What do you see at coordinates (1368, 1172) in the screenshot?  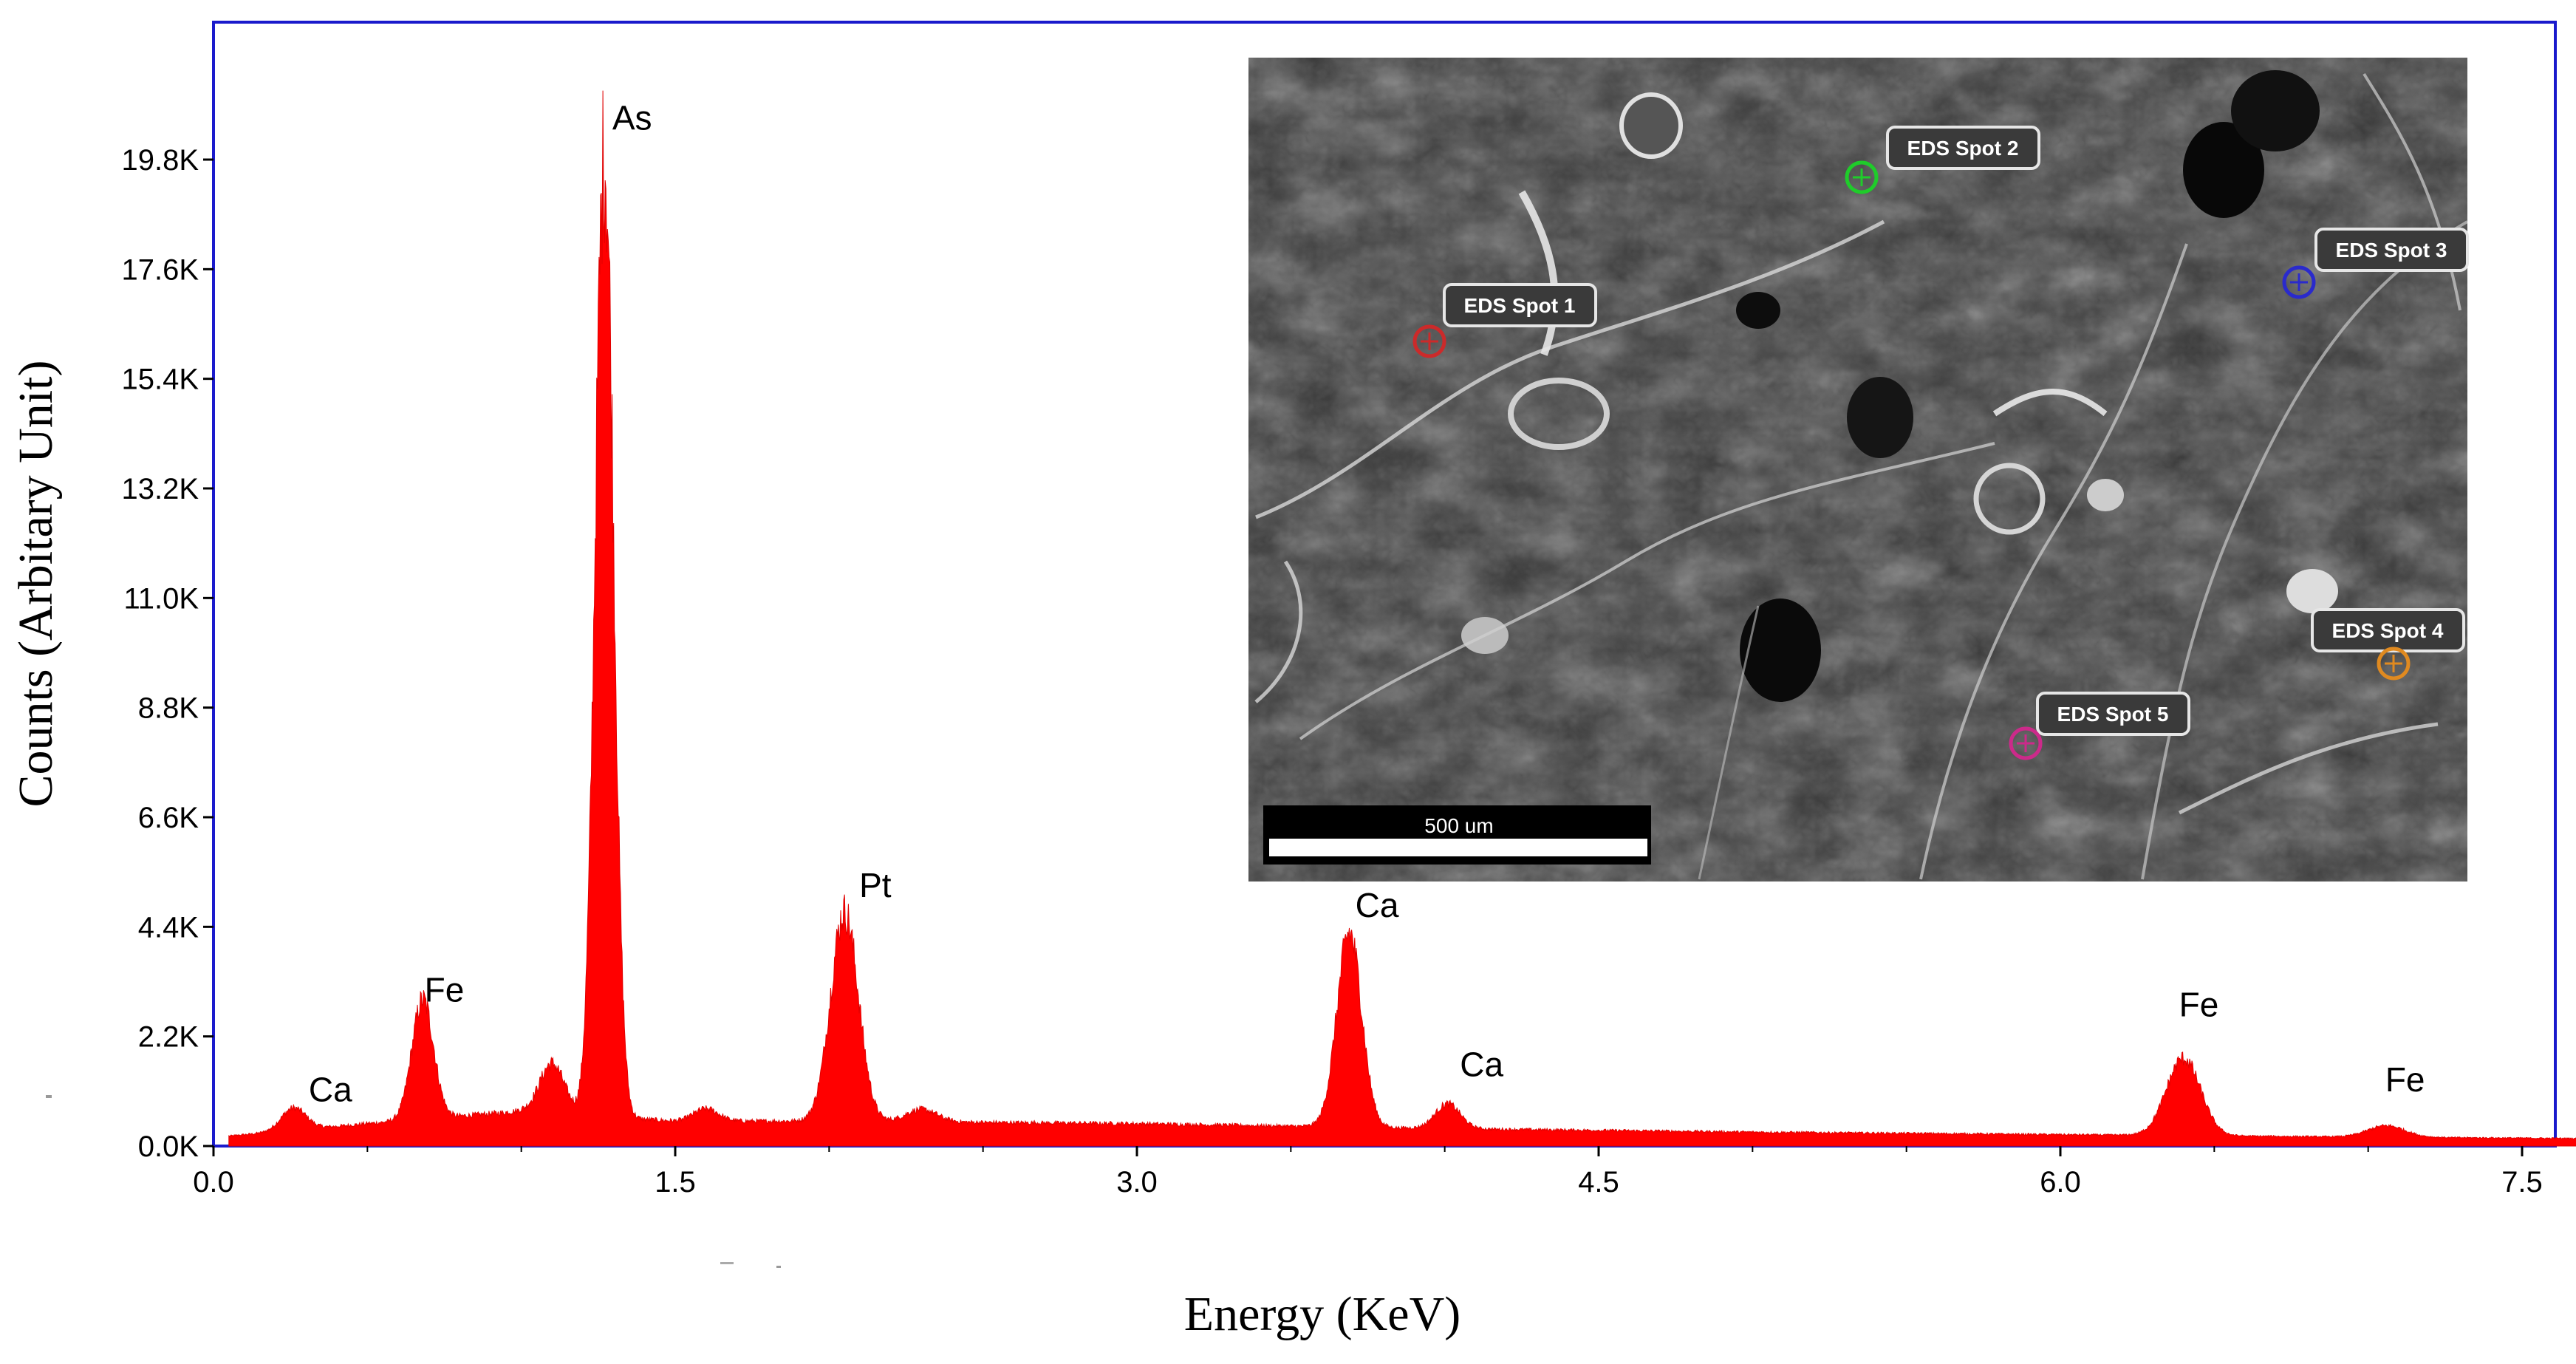 I see `x-axis-ticks: 0.01.53.04.56.07.59.010.512.013.5` at bounding box center [1368, 1172].